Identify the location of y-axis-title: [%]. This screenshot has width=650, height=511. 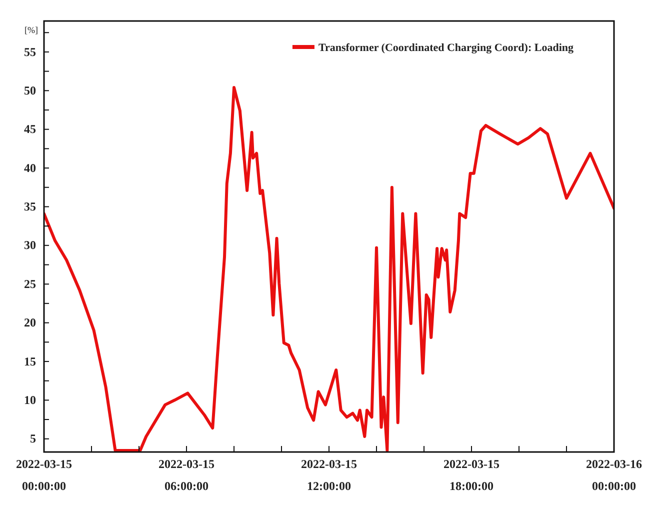
(31, 30).